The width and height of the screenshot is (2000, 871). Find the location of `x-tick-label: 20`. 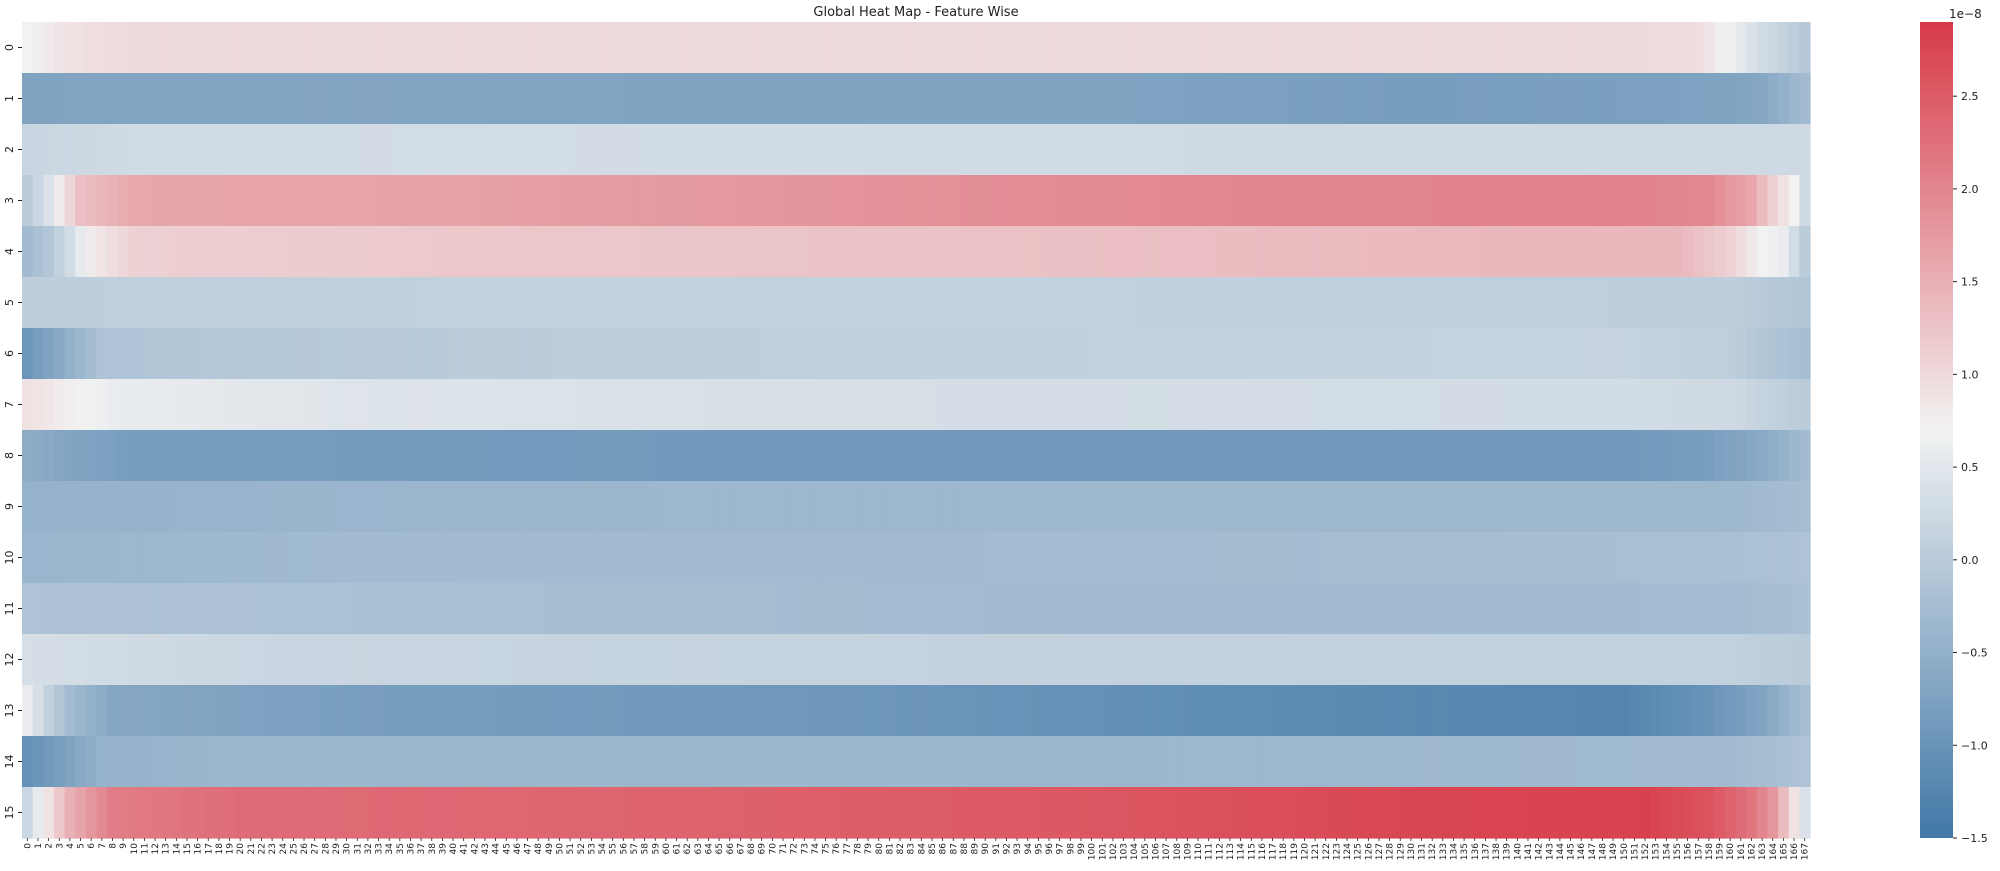

x-tick-label: 20 is located at coordinates (241, 849).